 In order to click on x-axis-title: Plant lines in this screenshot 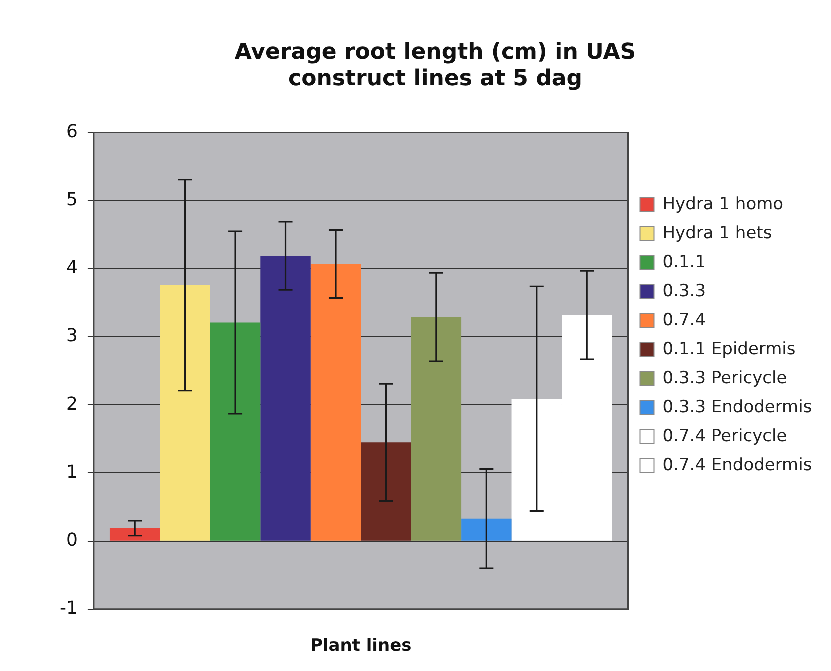, I will do `click(361, 646)`.